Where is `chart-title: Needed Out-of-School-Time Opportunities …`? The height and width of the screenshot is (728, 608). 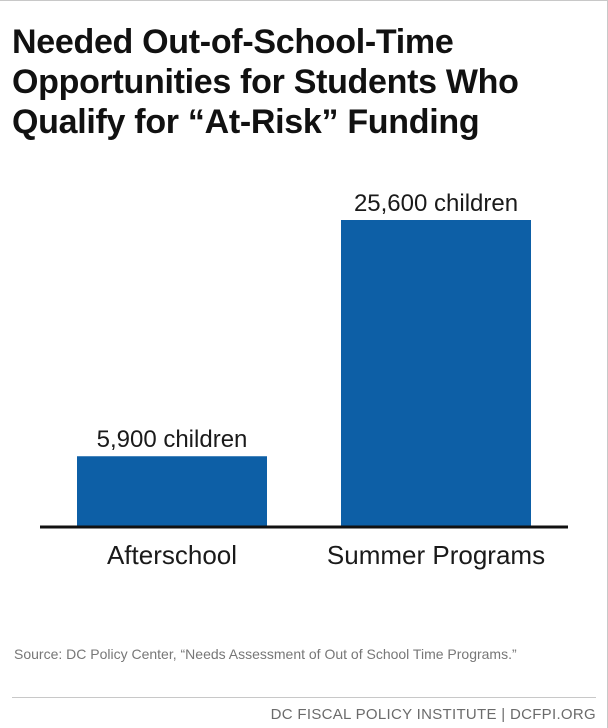 chart-title: Needed Out-of-School-Time Opportunities … is located at coordinates (265, 82).